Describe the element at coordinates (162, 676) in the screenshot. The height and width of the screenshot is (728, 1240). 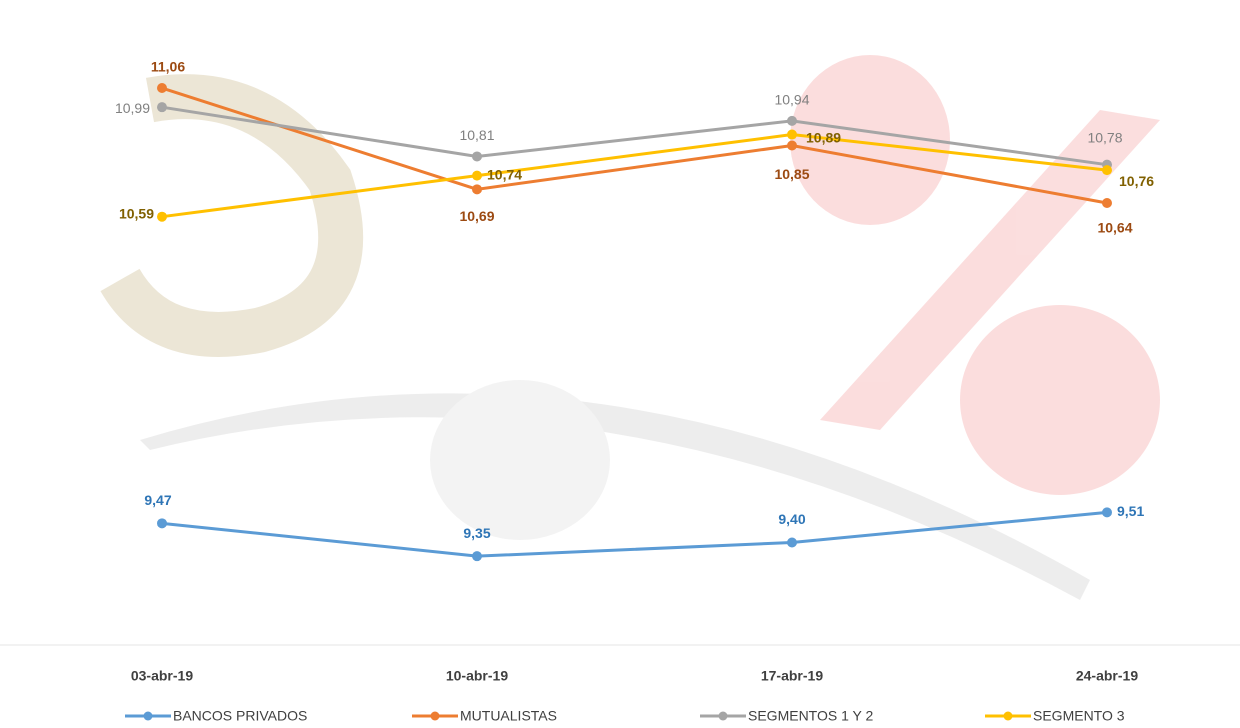
I see `x-tick-label: 03-abr-19` at that location.